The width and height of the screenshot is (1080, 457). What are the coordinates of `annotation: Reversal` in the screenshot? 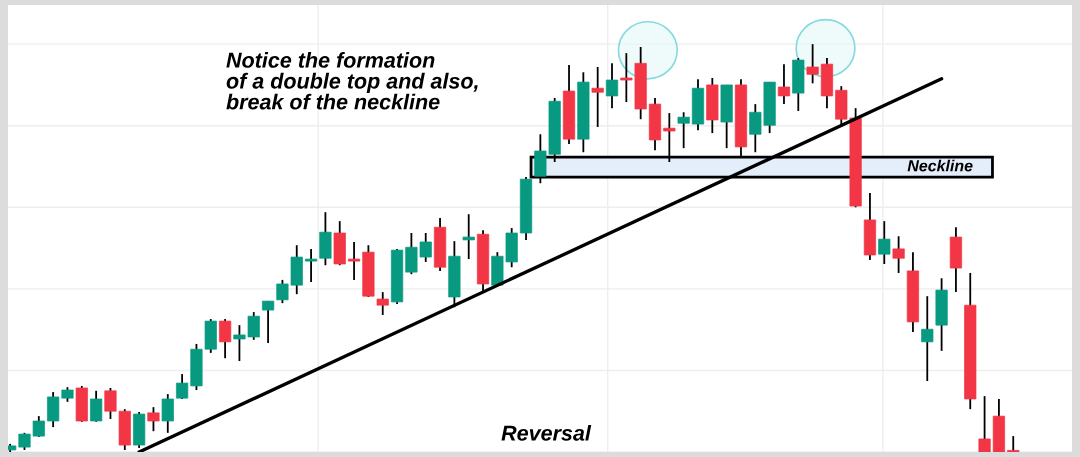 It's located at (546, 432).